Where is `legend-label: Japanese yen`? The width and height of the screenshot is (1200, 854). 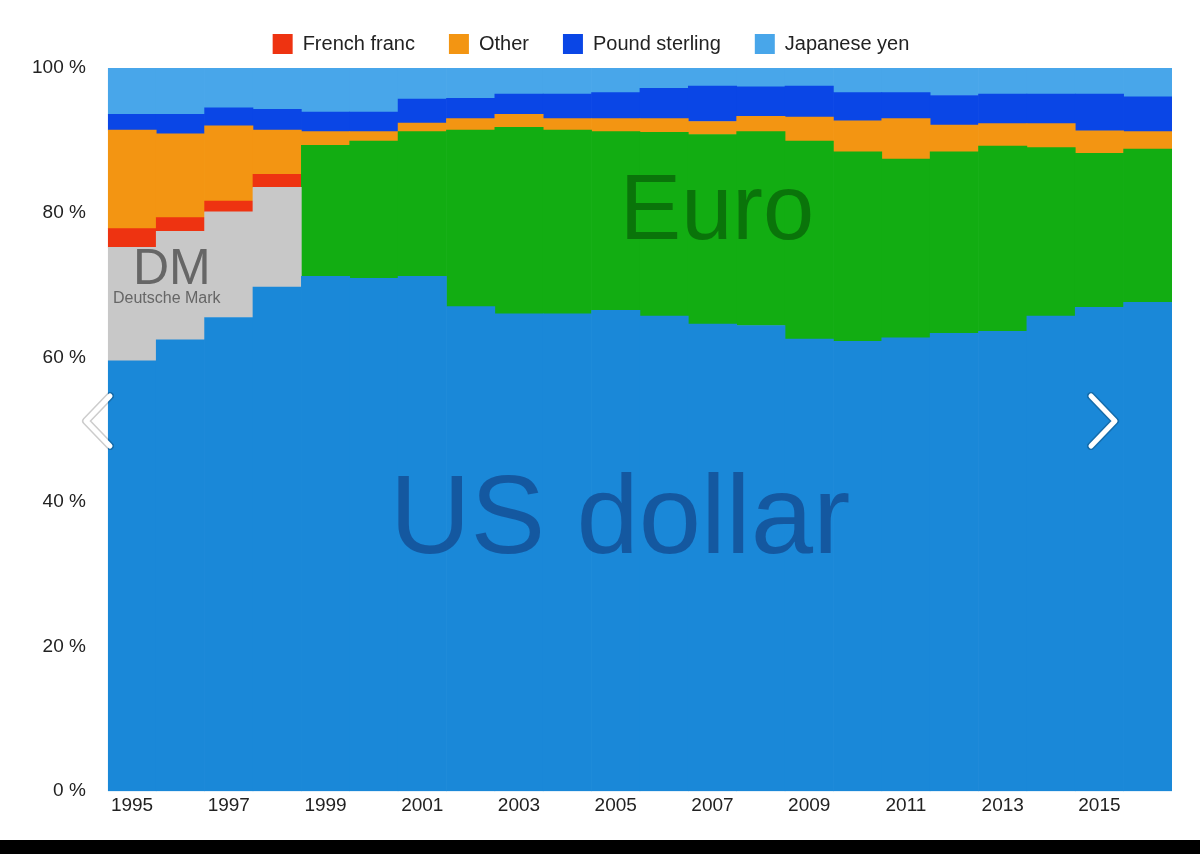
legend-label: Japanese yen is located at coordinates (847, 42).